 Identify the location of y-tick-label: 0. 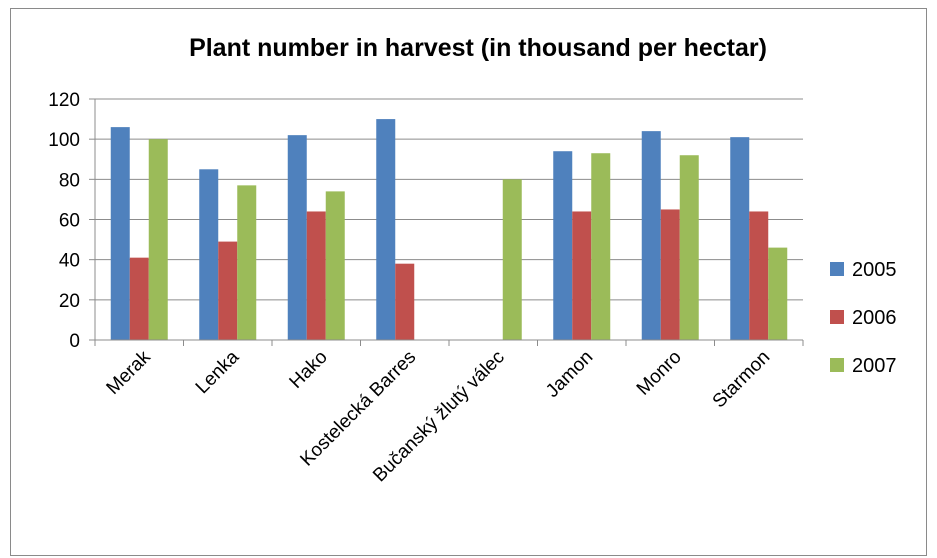
(74, 341).